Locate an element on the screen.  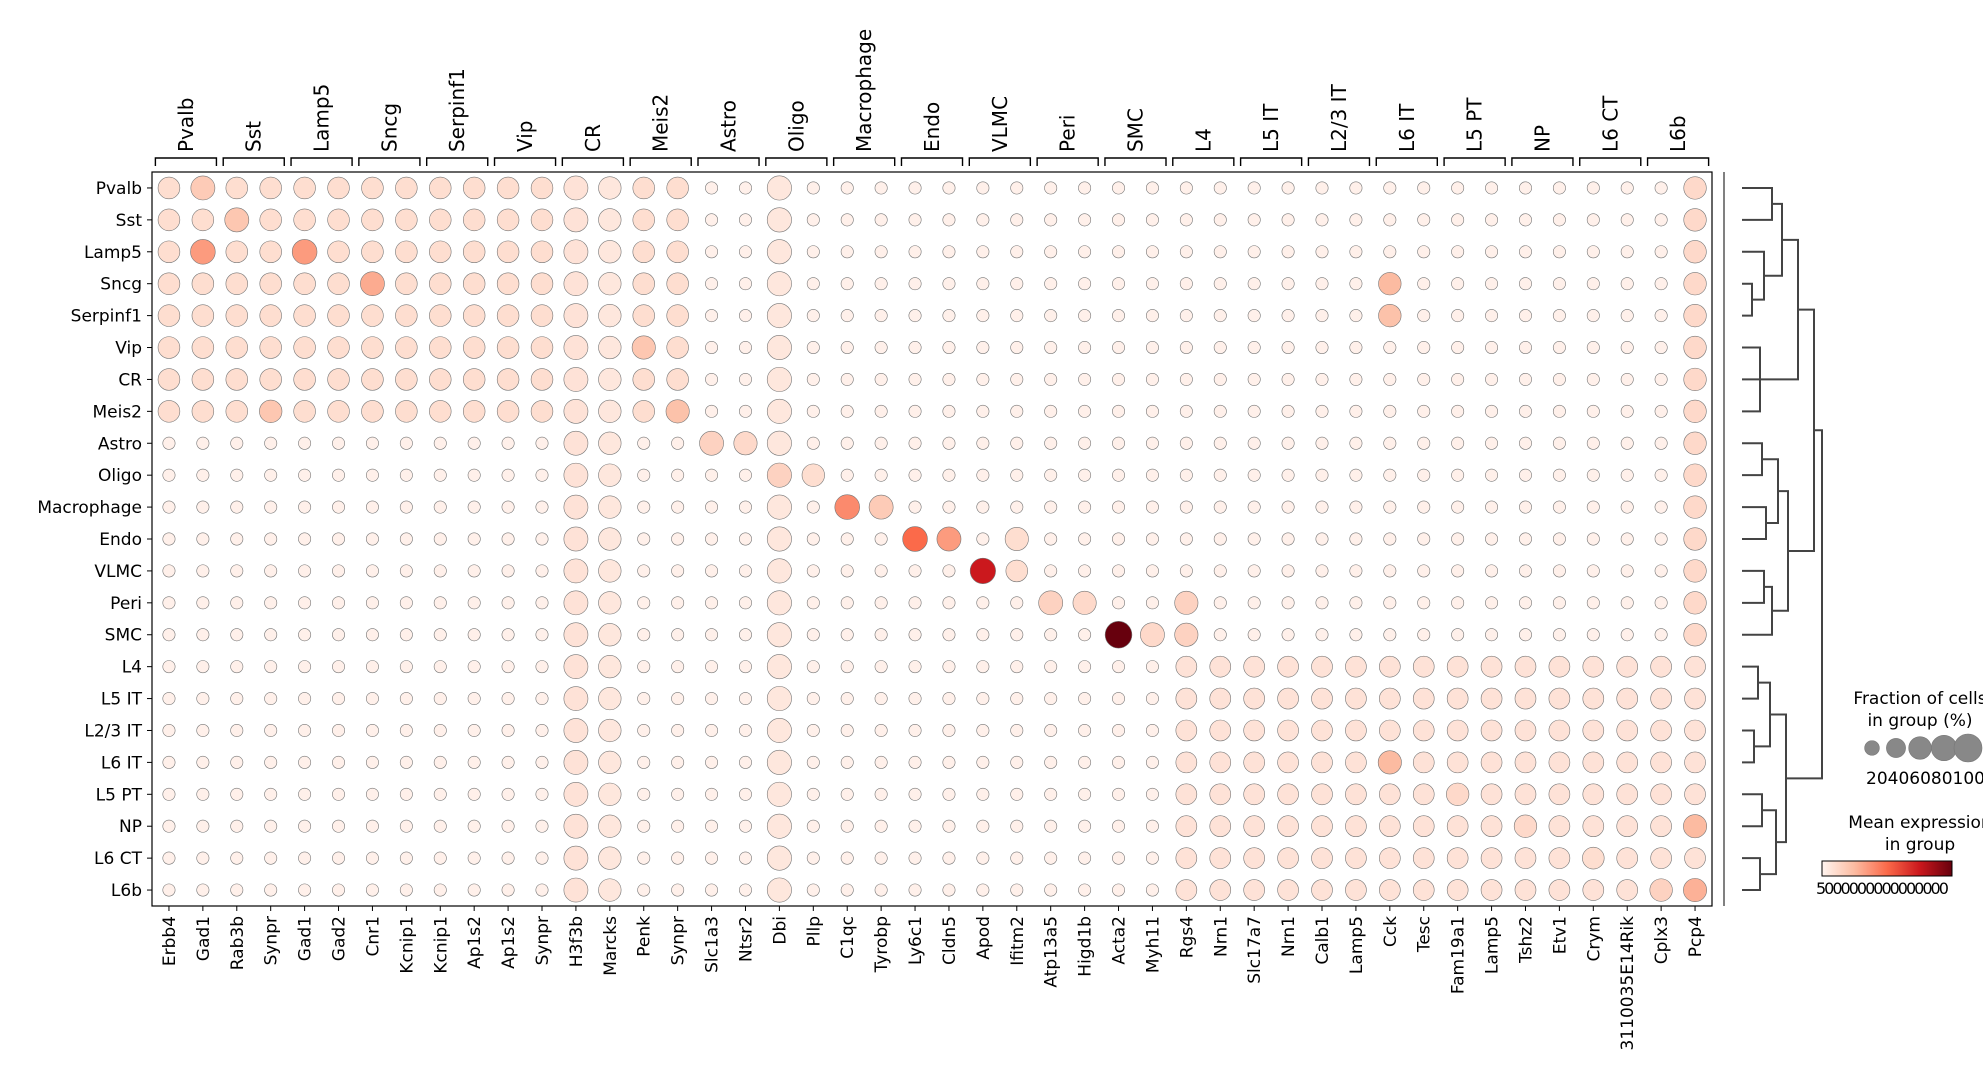
size-legend-labels: 20406080100 is located at coordinates (1924, 779).